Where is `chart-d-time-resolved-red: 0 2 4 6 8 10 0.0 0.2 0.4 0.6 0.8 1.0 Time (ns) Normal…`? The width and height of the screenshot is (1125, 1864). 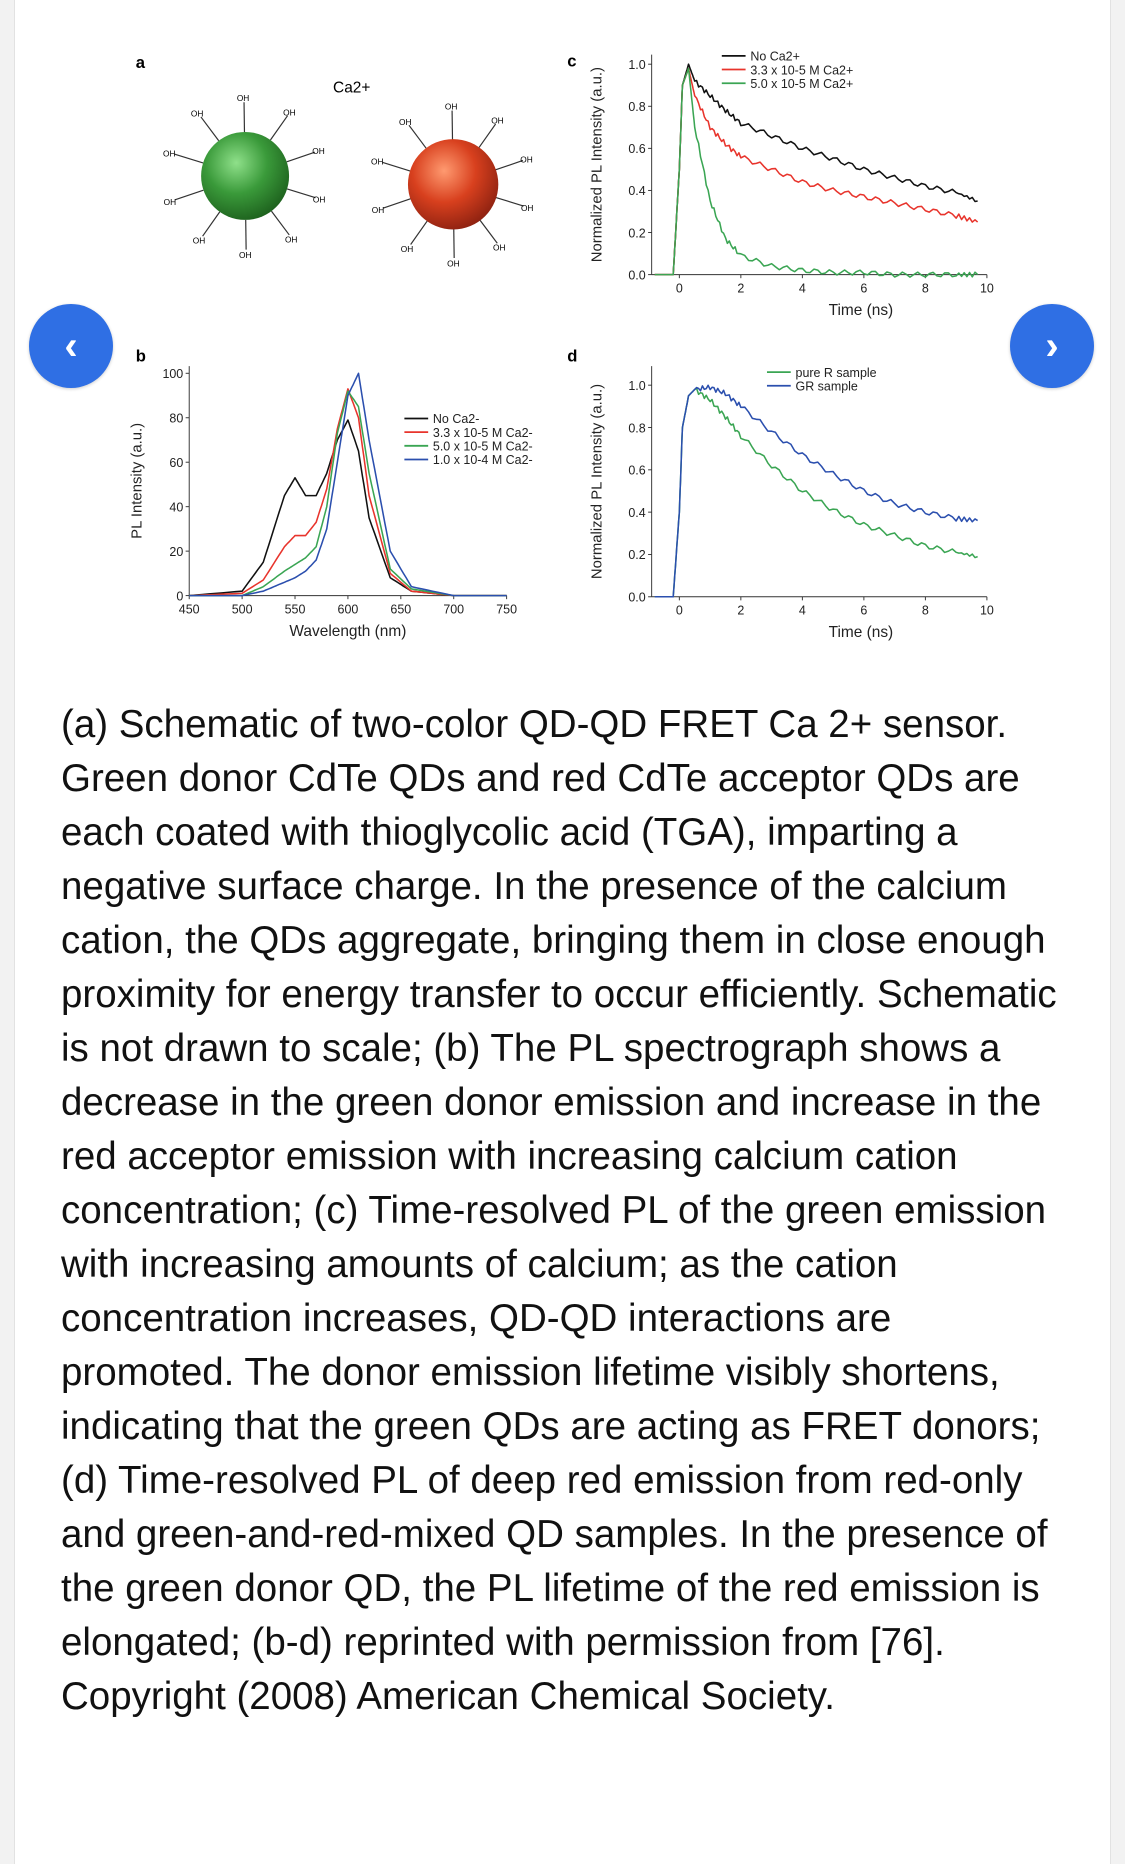 chart-d-time-resolved-red: 0 2 4 6 8 10 0.0 0.2 0.4 0.6 0.8 1.0 Time (ns) Normal… is located at coordinates (792, 503).